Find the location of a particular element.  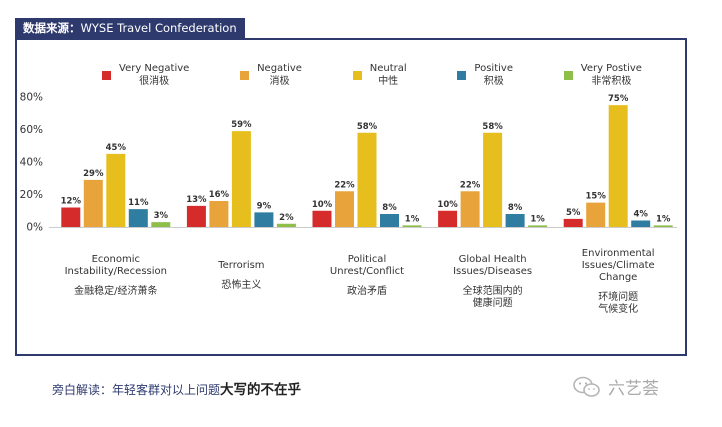

category-label-cn: 全球范围内的 健康问题 is located at coordinates (492, 297).